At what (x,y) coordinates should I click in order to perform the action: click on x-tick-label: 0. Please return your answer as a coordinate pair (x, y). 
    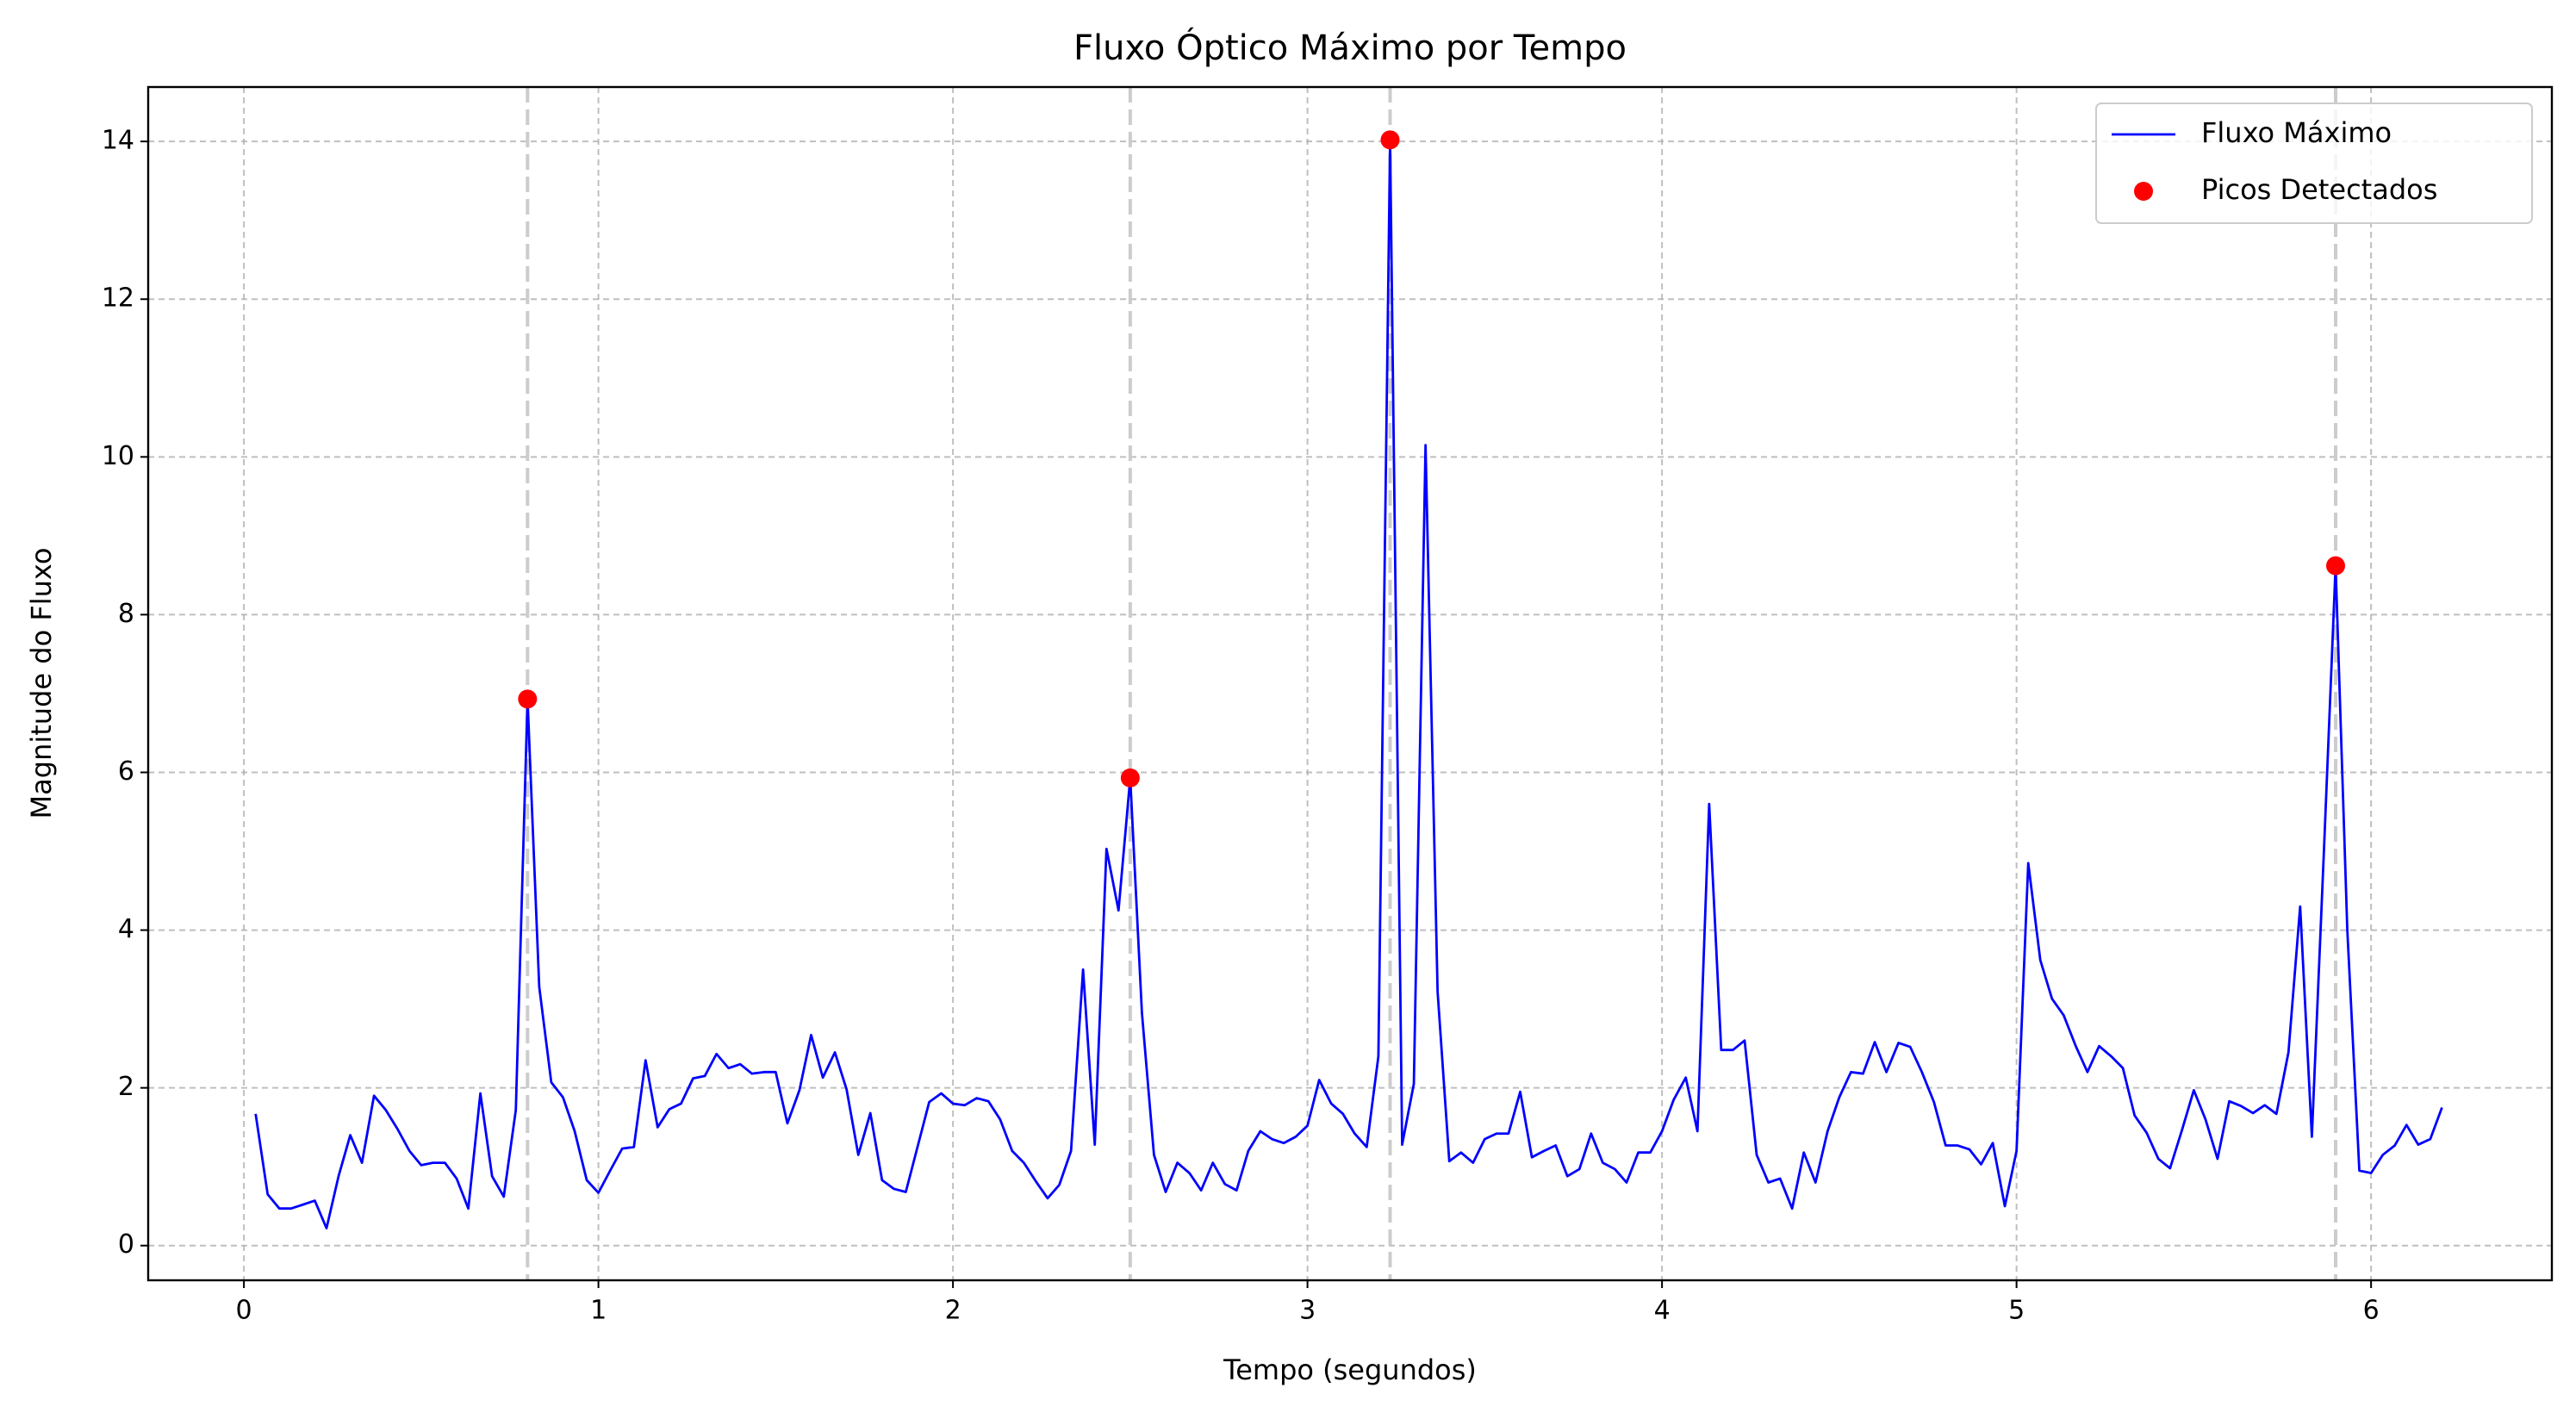
    Looking at the image, I should click on (244, 1311).